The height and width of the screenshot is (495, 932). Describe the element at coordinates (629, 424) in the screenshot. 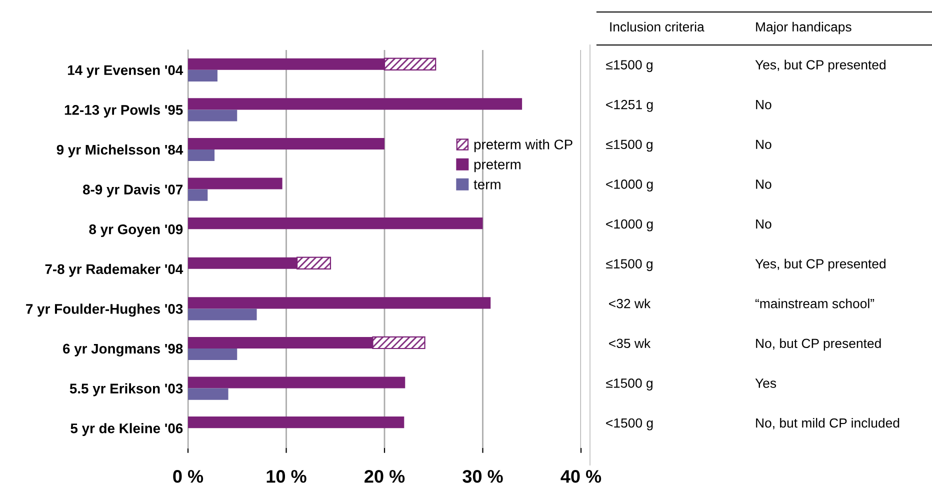

I see `text: <1500 g` at that location.